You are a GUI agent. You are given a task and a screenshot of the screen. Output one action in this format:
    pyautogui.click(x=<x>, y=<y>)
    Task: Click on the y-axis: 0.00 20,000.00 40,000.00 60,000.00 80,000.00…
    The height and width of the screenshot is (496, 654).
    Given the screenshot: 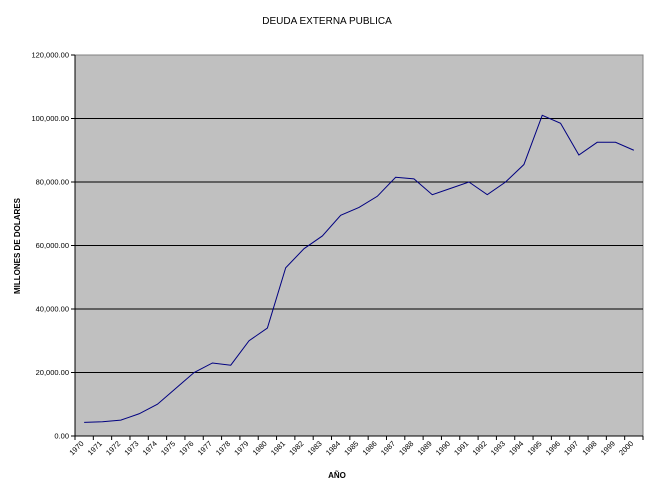 What is the action you would take?
    pyautogui.click(x=53, y=246)
    